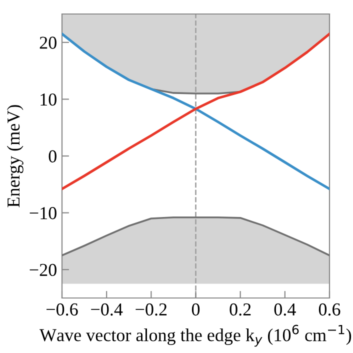 The image size is (353, 353). What do you see at coordinates (52, 156) in the screenshot?
I see `y-tick-label: 0` at bounding box center [52, 156].